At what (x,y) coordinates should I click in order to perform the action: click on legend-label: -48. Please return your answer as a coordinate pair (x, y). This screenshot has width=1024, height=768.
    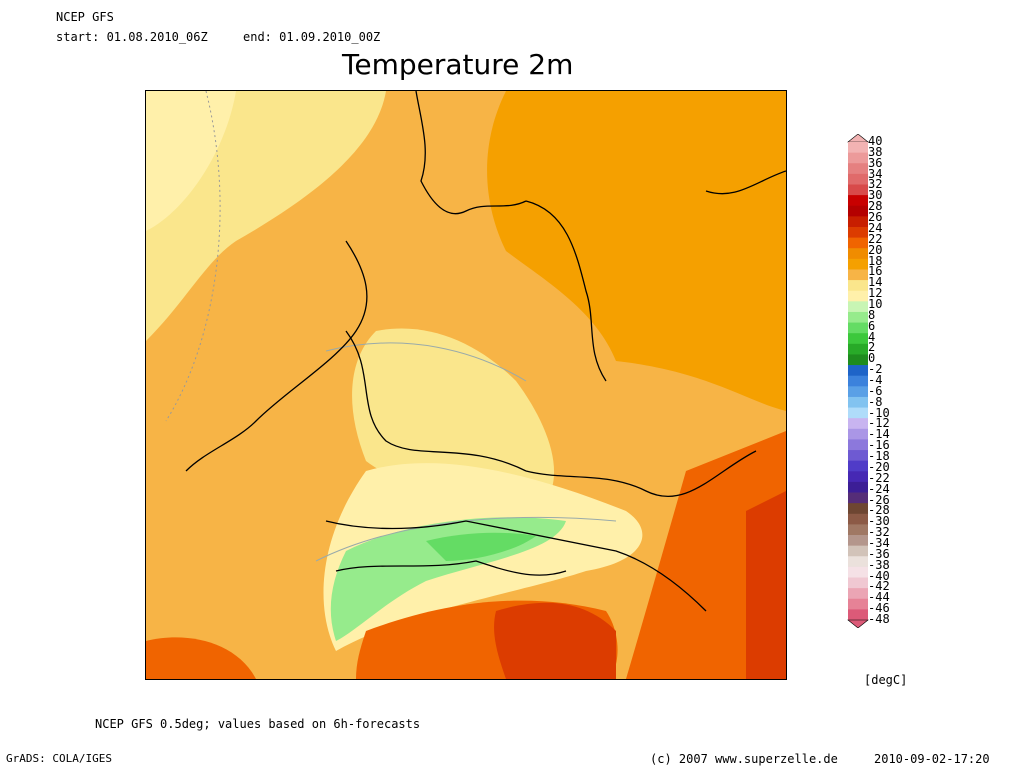
    Looking at the image, I should click on (879, 619).